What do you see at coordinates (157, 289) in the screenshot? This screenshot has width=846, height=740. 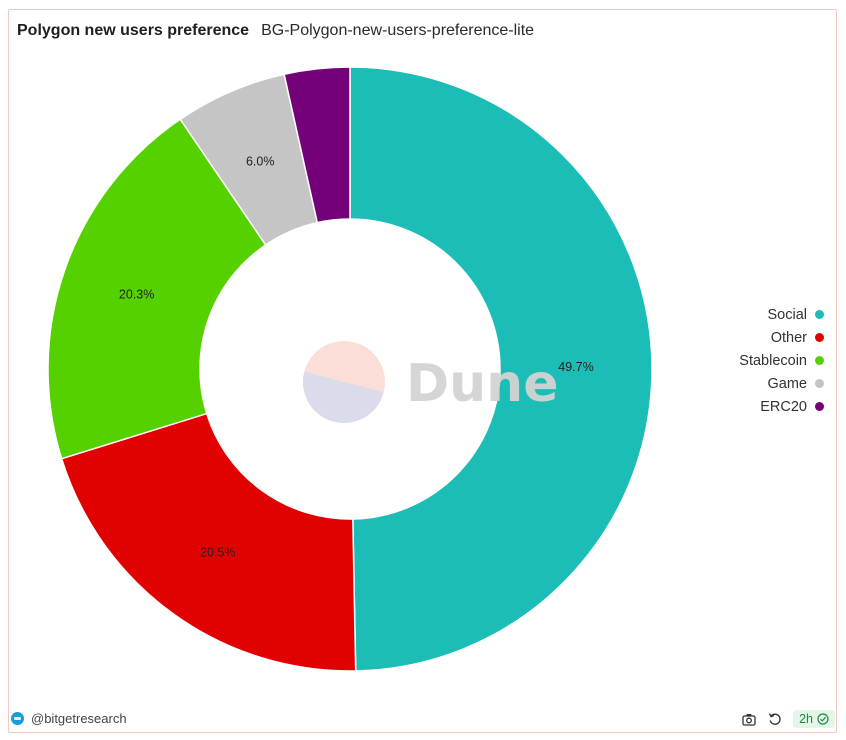 I see `slice-stablecoin` at bounding box center [157, 289].